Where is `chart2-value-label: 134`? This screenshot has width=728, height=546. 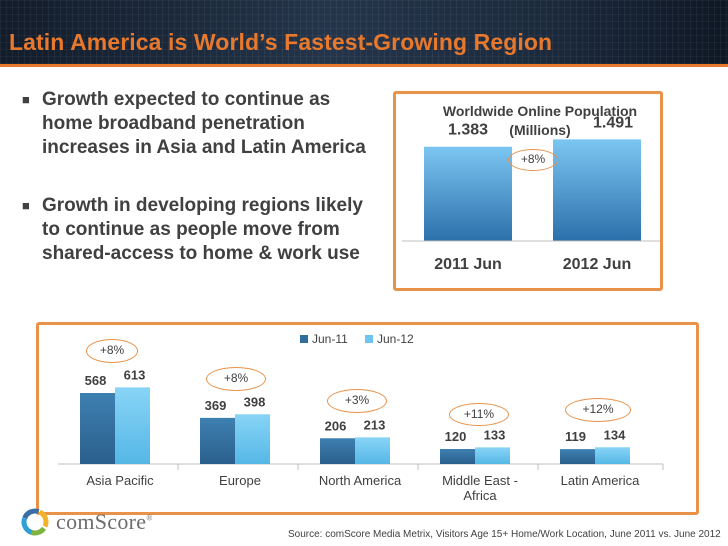
chart2-value-label: 134 is located at coordinates (615, 434).